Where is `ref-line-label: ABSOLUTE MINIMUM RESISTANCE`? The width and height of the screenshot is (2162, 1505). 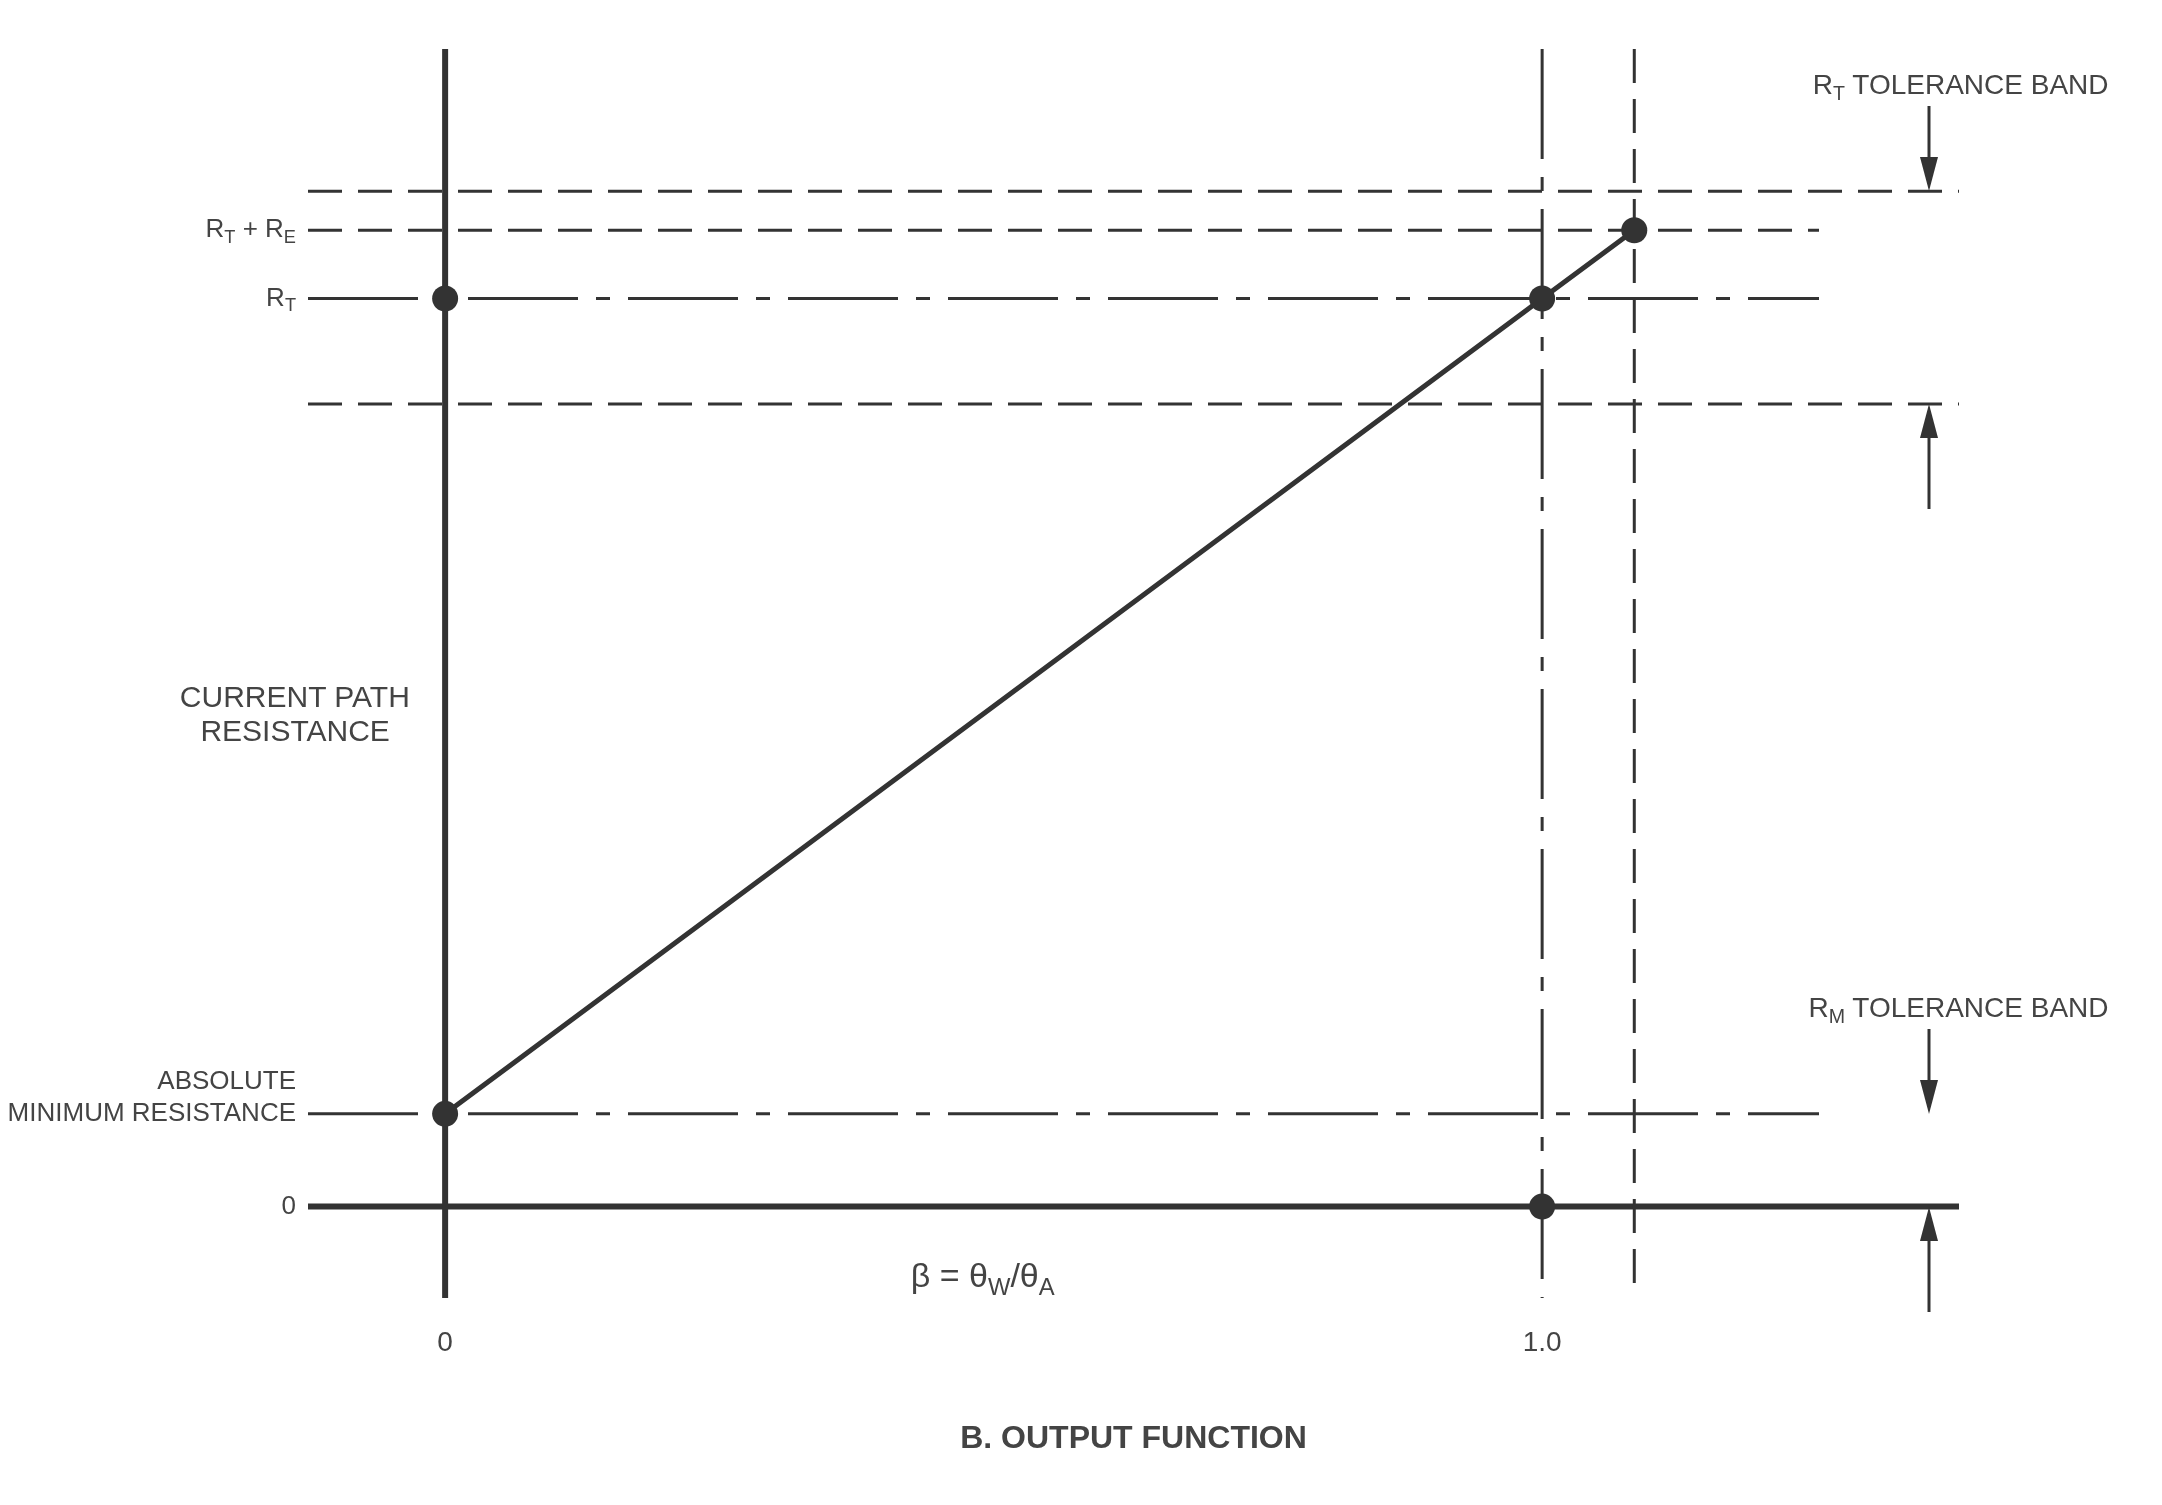
ref-line-label: ABSOLUTE MINIMUM RESISTANCE is located at coordinates (152, 1096).